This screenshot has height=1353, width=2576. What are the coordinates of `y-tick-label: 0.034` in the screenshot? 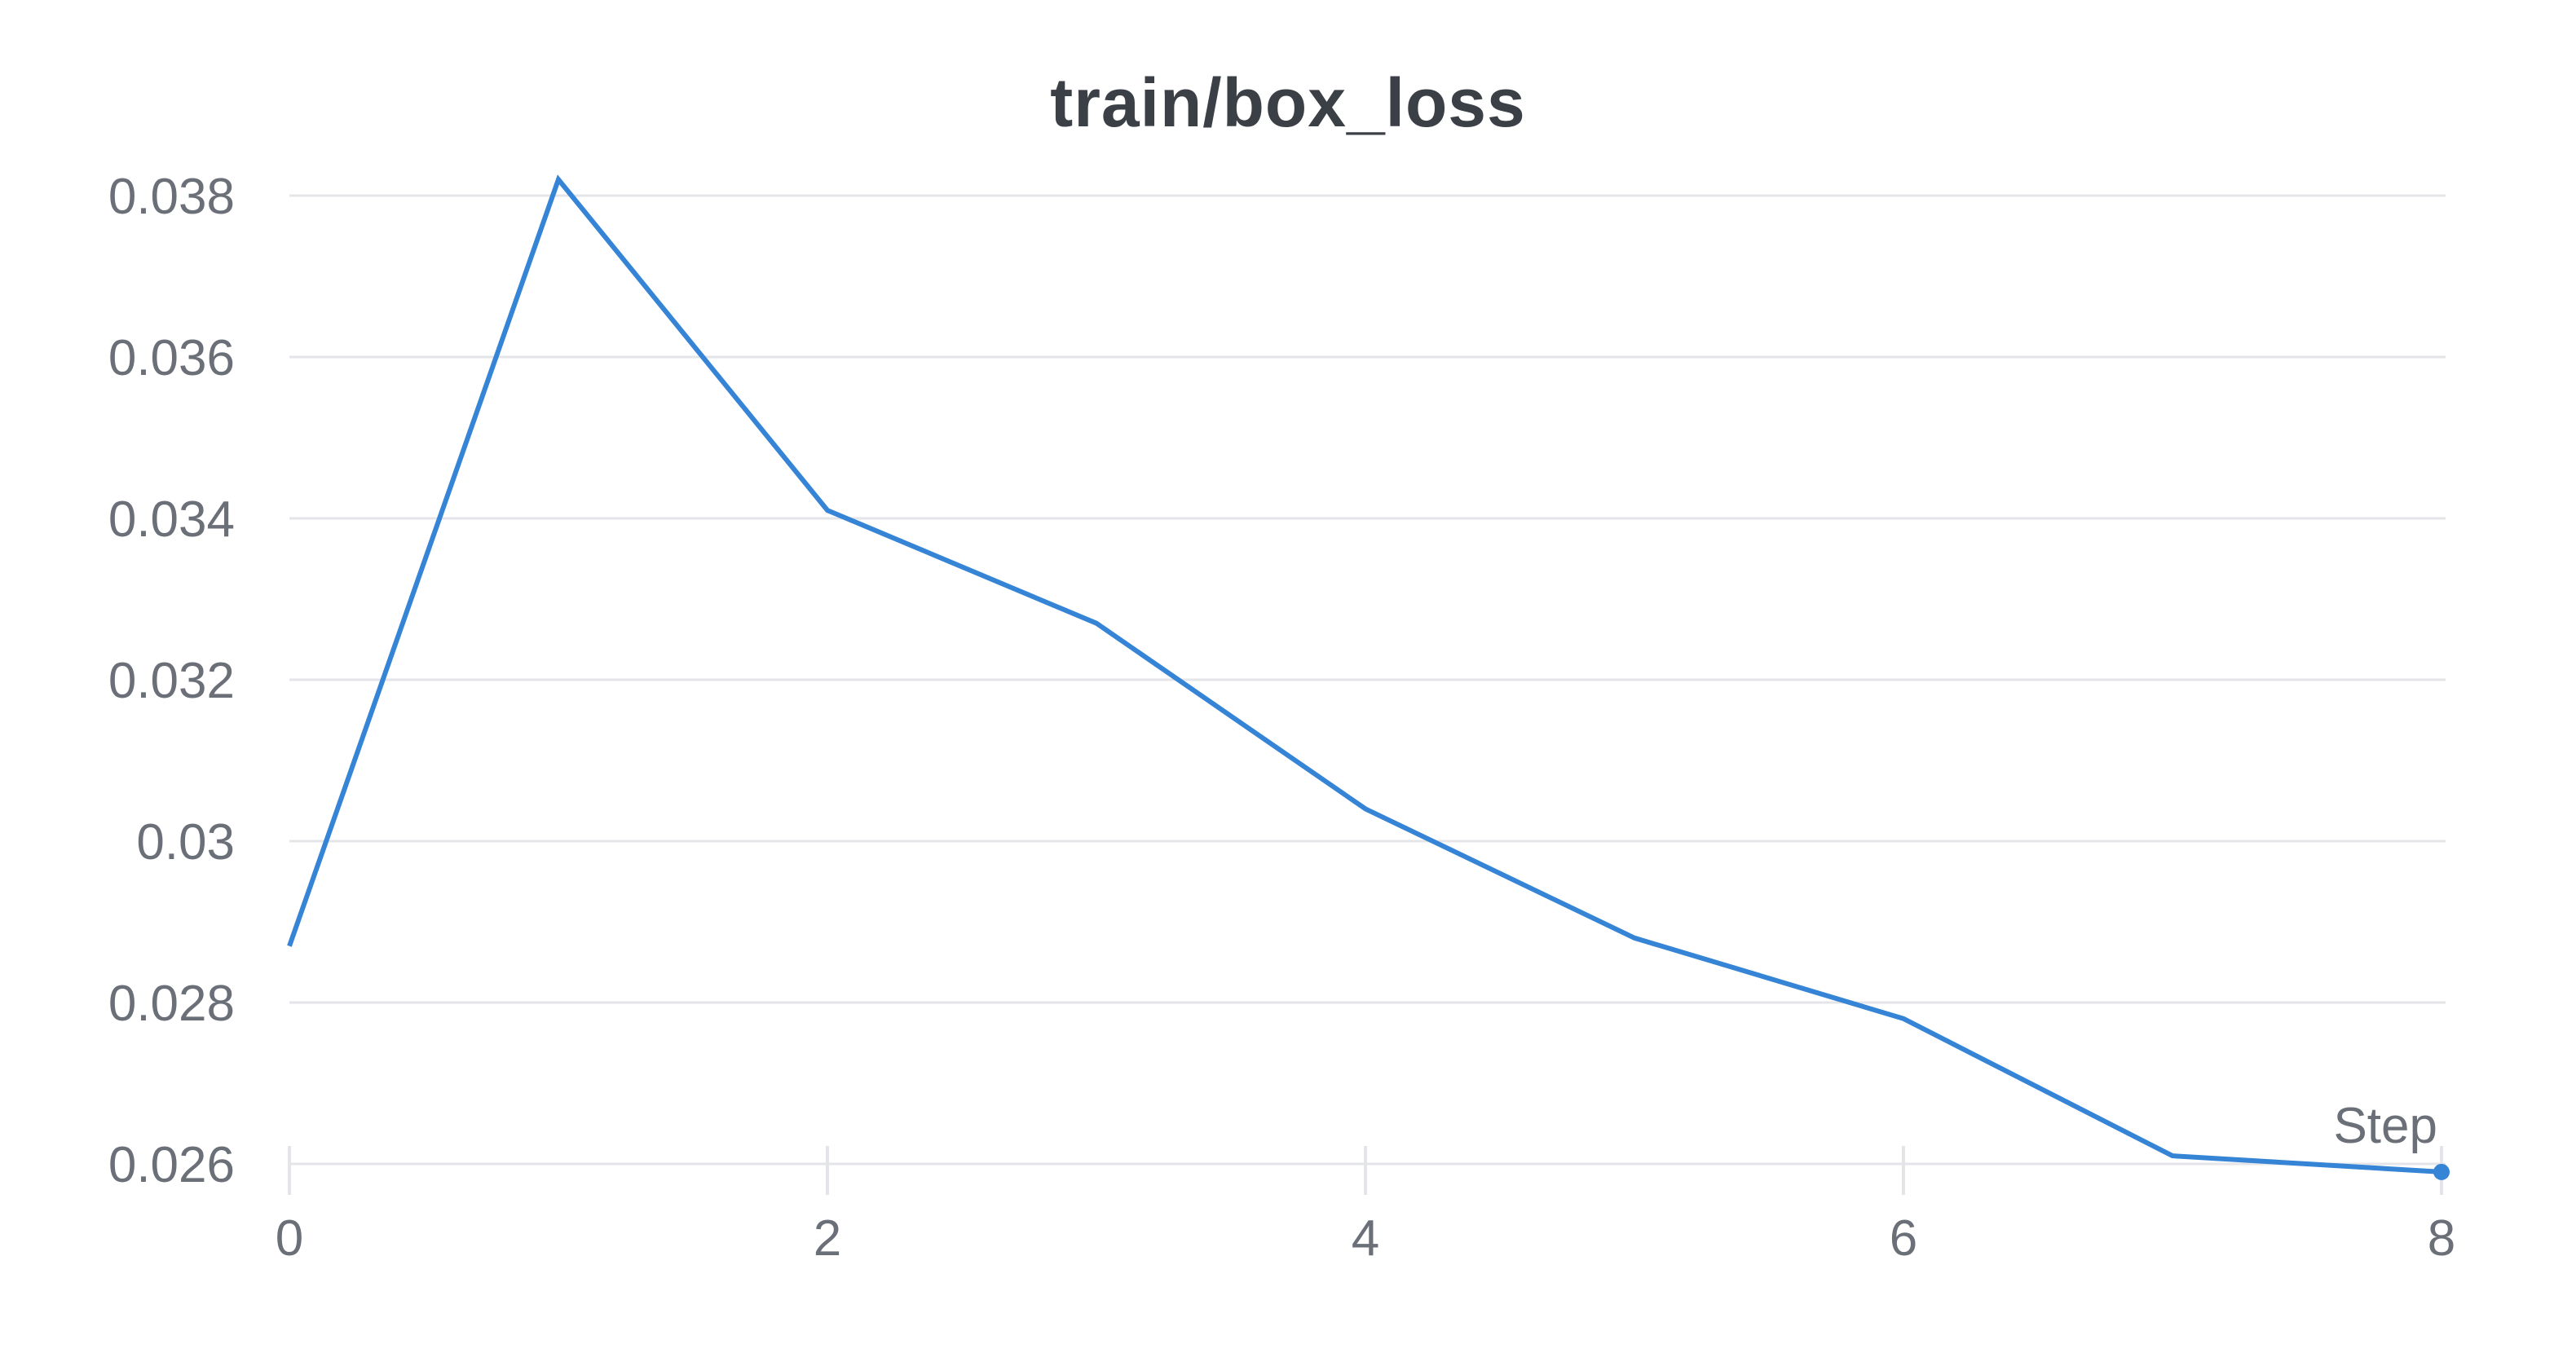 It's located at (171, 519).